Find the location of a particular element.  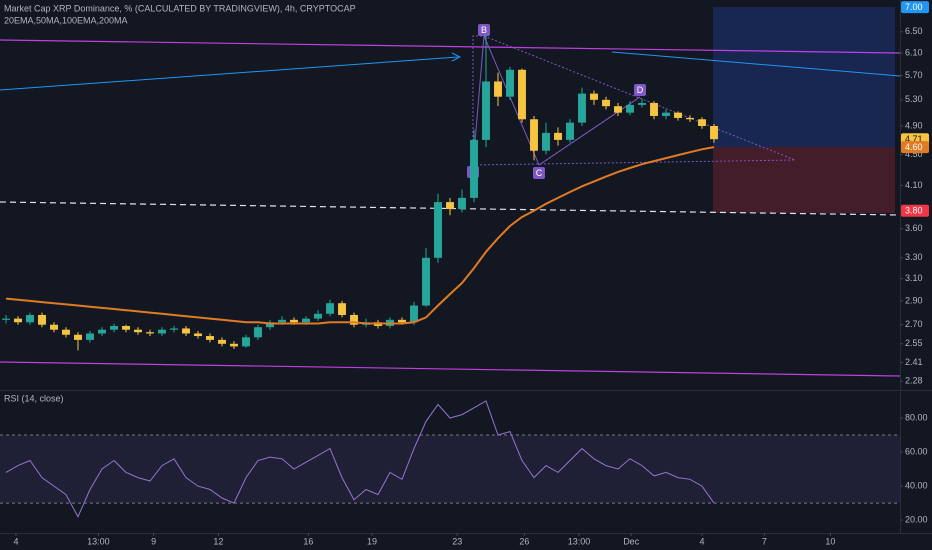

y-tick-label: 3.60 is located at coordinates (914, 228).